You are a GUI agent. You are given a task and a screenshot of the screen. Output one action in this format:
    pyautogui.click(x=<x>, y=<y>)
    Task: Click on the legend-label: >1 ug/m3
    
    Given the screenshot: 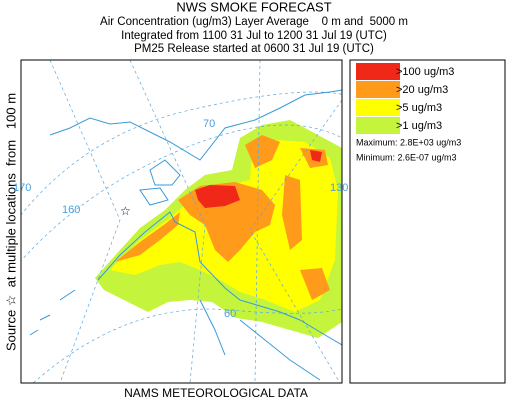 What is the action you would take?
    pyautogui.click(x=419, y=126)
    